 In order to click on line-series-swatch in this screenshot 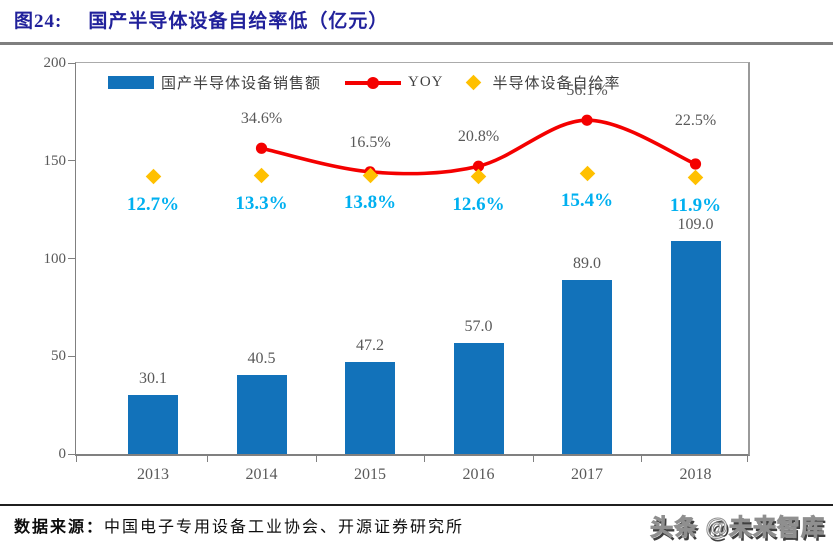, I will do `click(373, 82)`.